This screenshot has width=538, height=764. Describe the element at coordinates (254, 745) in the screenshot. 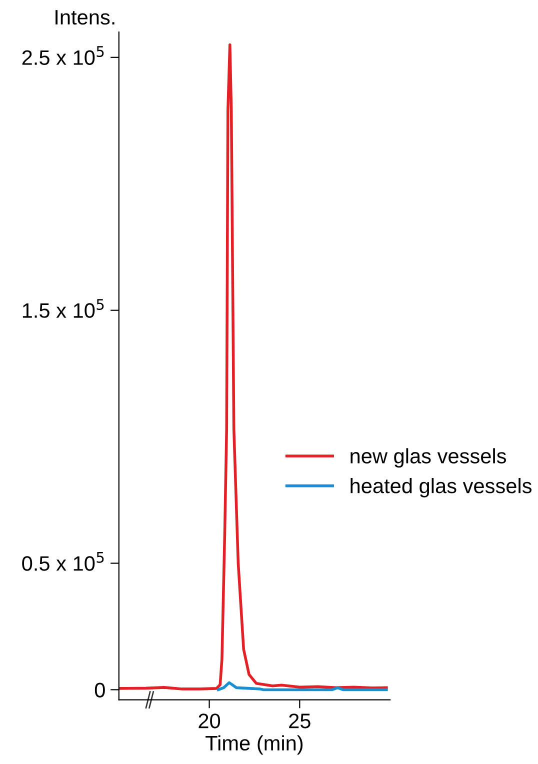

I see `x-axis-title: Time (min)` at that location.